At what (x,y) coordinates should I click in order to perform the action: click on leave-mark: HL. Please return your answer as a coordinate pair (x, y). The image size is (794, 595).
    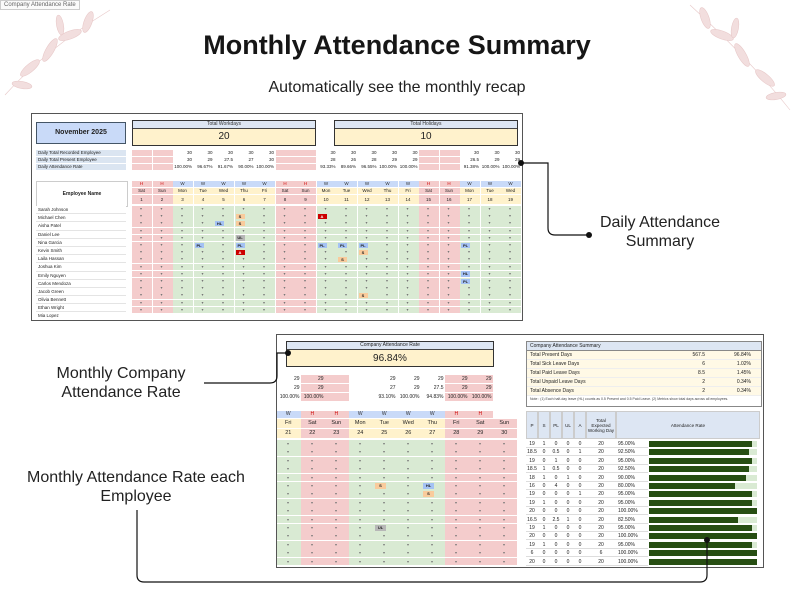
    Looking at the image, I should click on (465, 274).